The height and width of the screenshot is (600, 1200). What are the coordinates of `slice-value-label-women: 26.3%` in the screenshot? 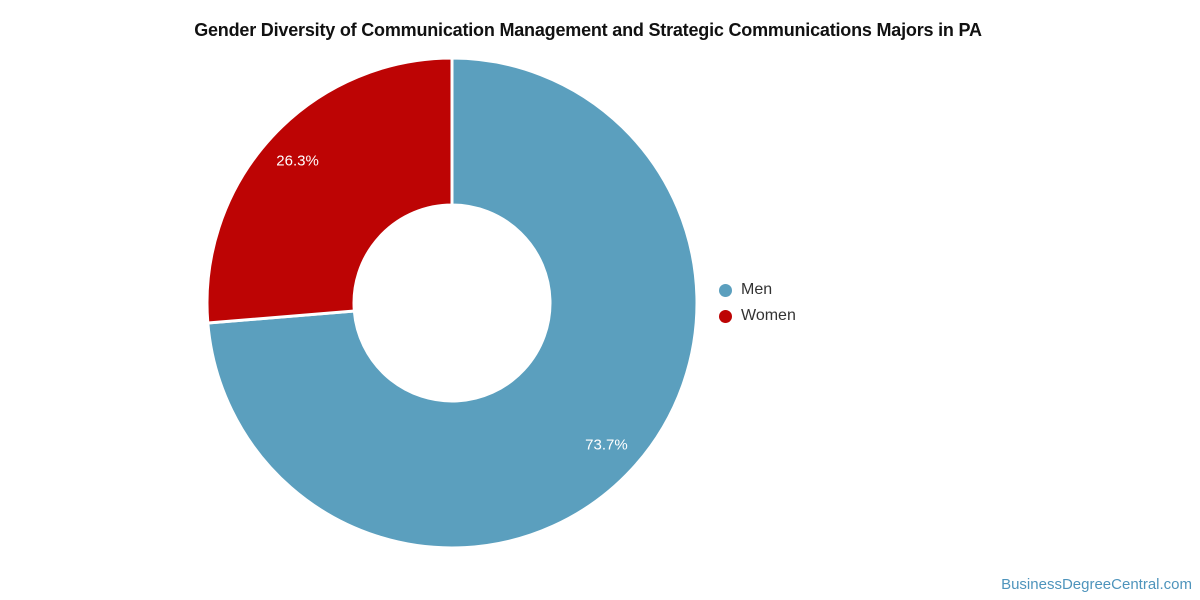 It's located at (297, 161).